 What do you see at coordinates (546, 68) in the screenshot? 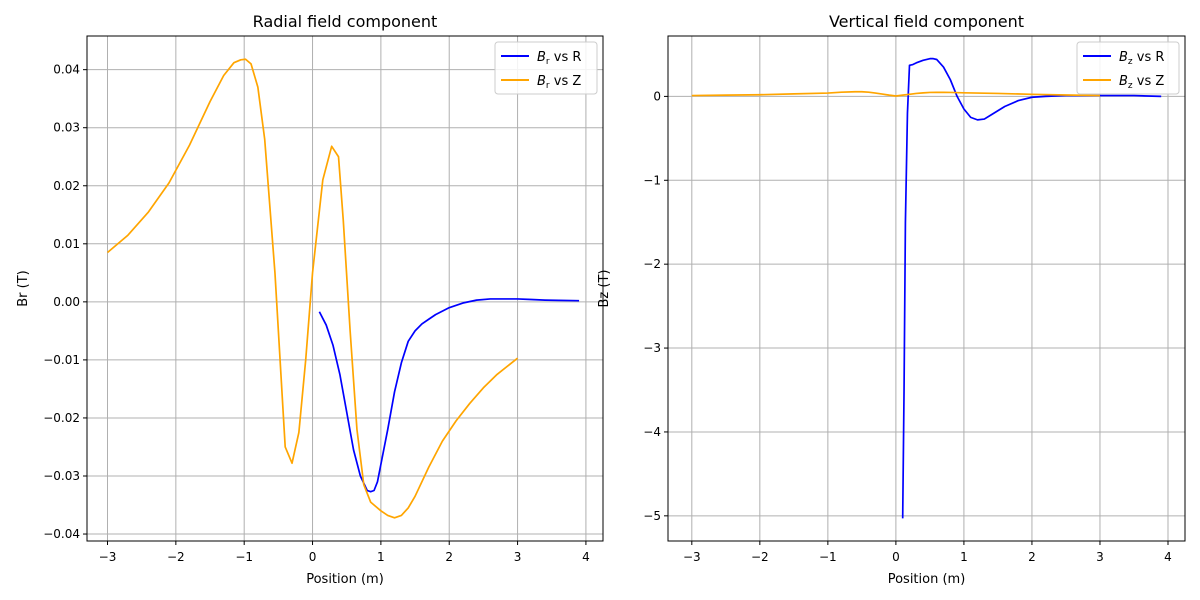
I see `legend: Br vs RBr vs Z` at bounding box center [546, 68].